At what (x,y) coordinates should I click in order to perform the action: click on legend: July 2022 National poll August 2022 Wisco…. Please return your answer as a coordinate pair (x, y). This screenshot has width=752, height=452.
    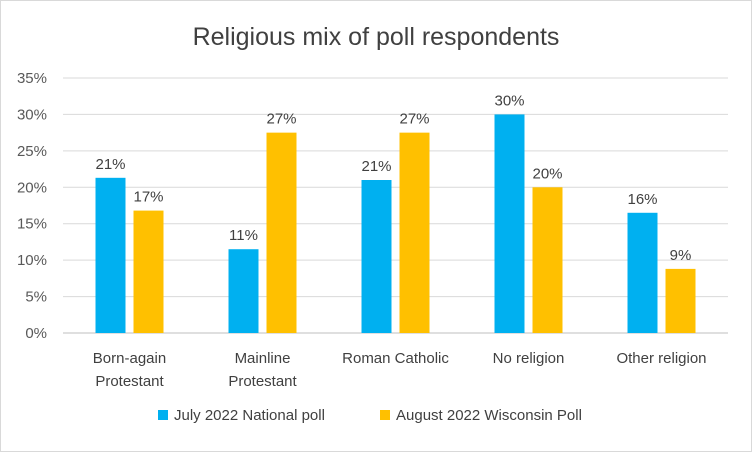
    Looking at the image, I should click on (370, 415).